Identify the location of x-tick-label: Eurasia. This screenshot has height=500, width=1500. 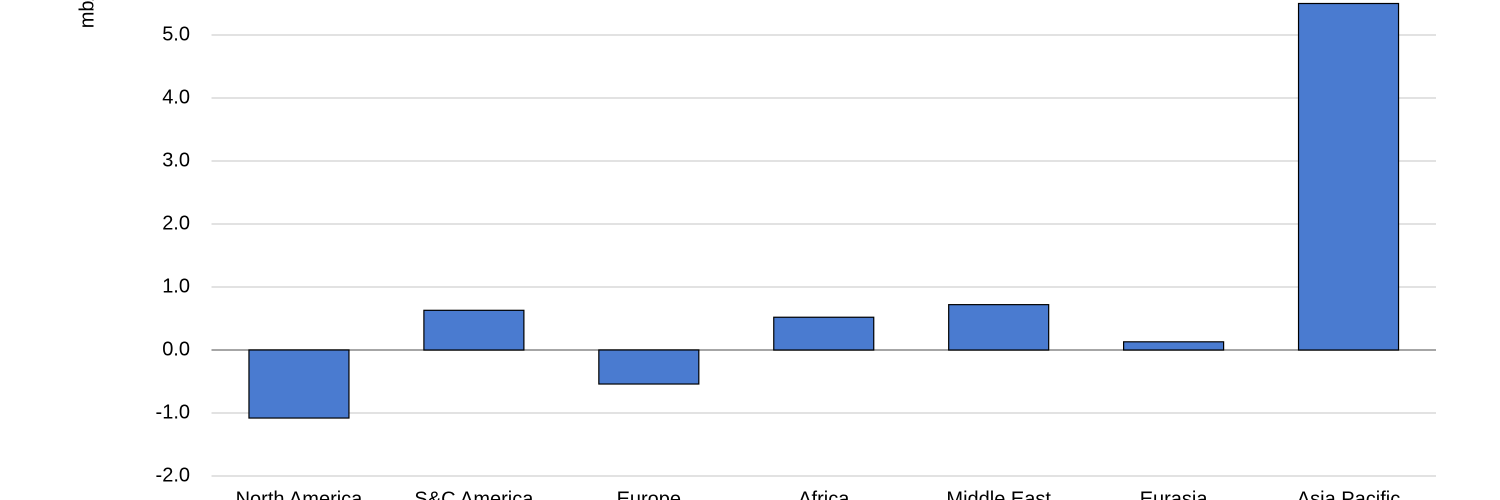
(1174, 494).